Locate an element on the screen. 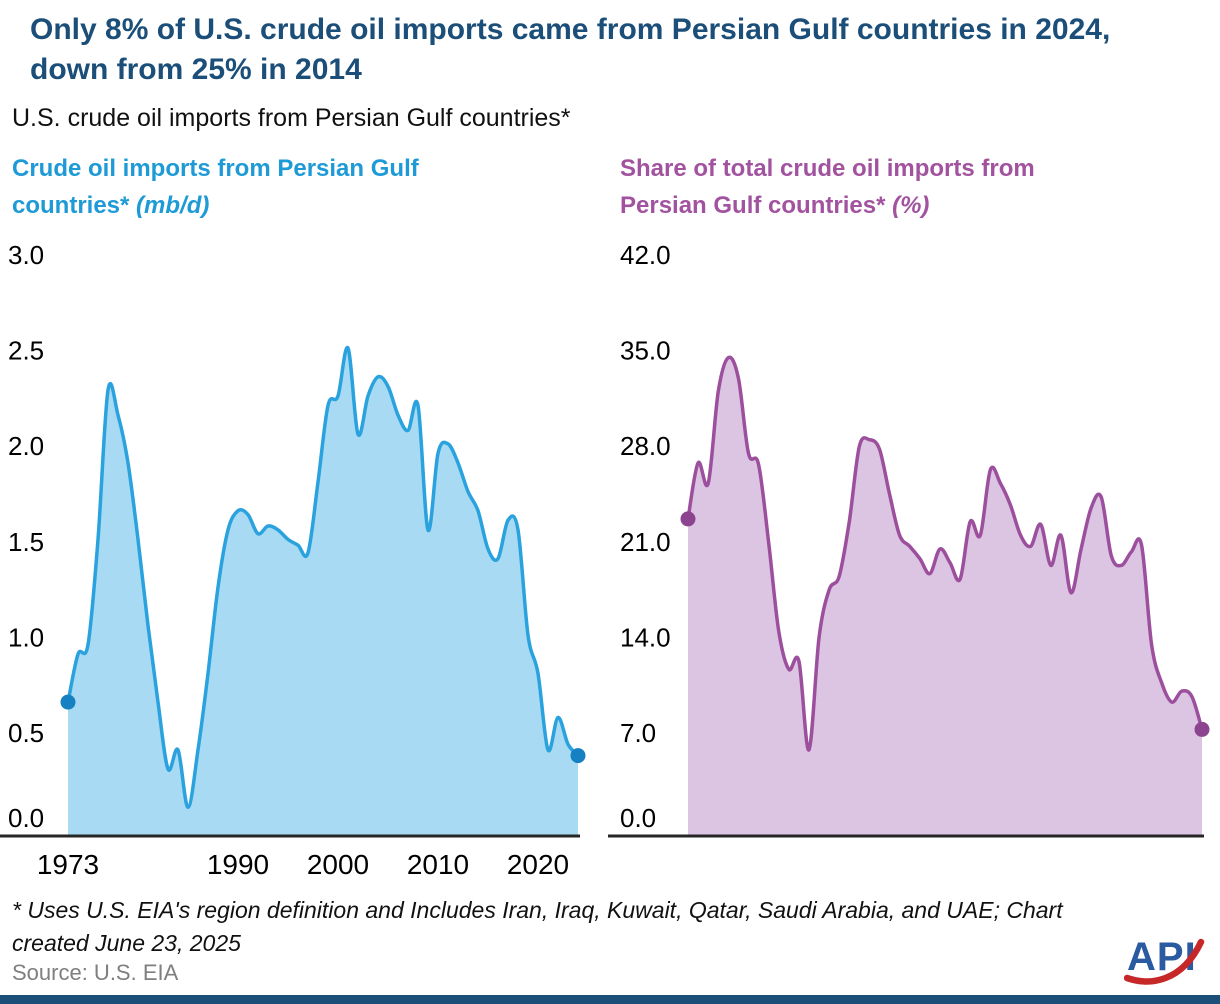 This screenshot has height=1004, width=1220. share-y-tick-label: 28.0 is located at coordinates (645, 446).